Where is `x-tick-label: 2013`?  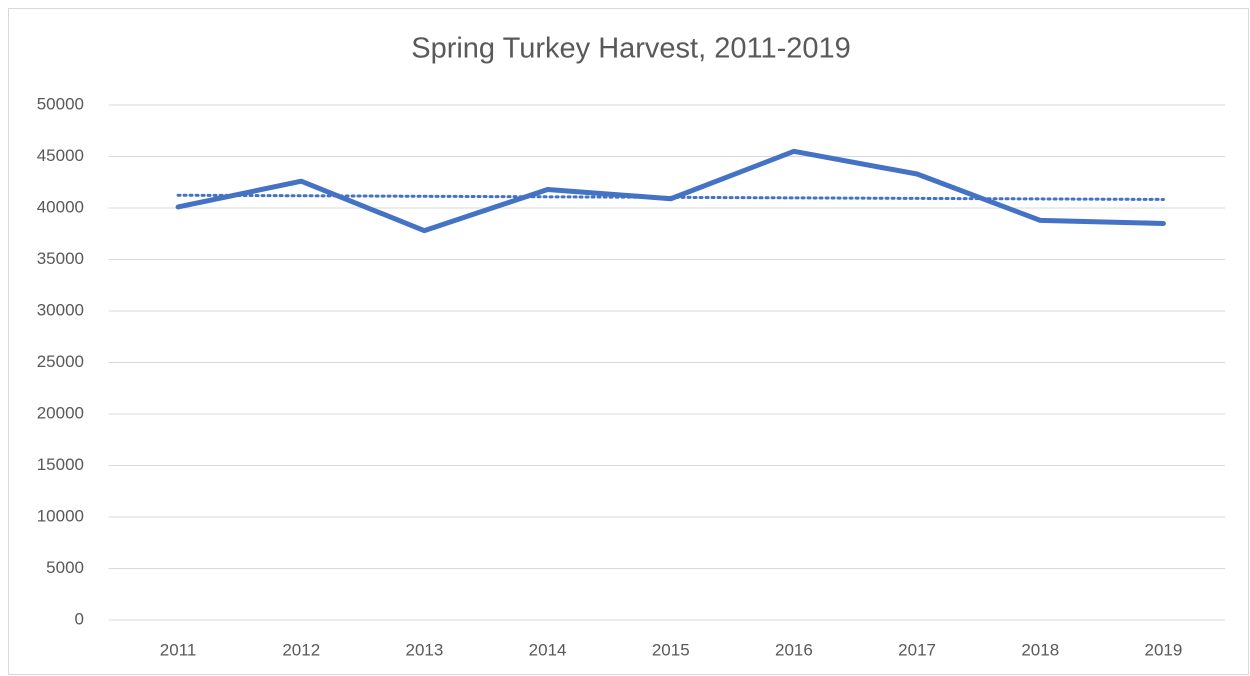 x-tick-label: 2013 is located at coordinates (425, 649).